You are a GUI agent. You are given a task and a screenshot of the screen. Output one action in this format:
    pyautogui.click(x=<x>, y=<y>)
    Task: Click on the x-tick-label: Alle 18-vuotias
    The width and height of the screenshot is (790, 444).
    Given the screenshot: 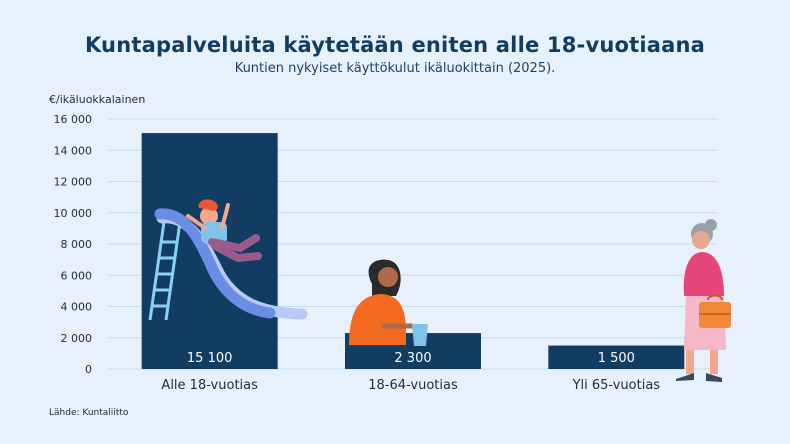 What is the action you would take?
    pyautogui.click(x=209, y=385)
    